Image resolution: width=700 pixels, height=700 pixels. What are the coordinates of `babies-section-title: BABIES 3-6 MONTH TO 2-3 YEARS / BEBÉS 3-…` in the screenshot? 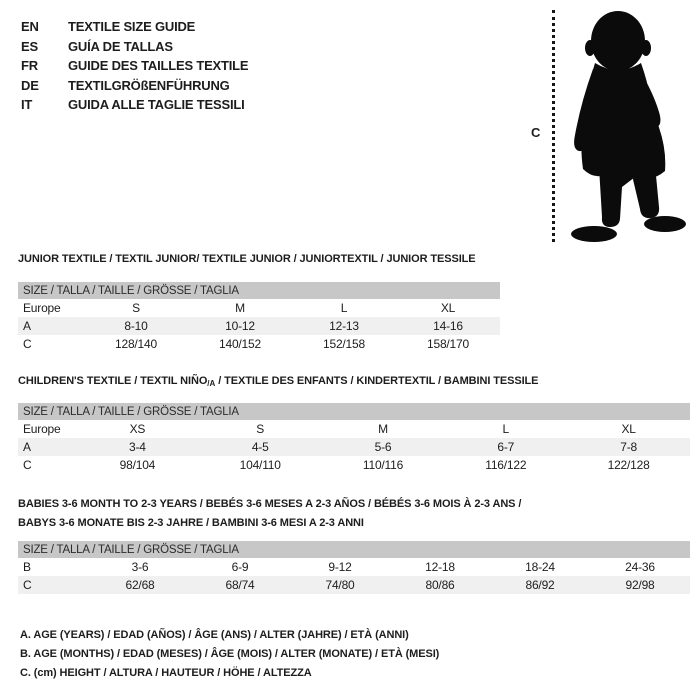 It's located at (269, 514).